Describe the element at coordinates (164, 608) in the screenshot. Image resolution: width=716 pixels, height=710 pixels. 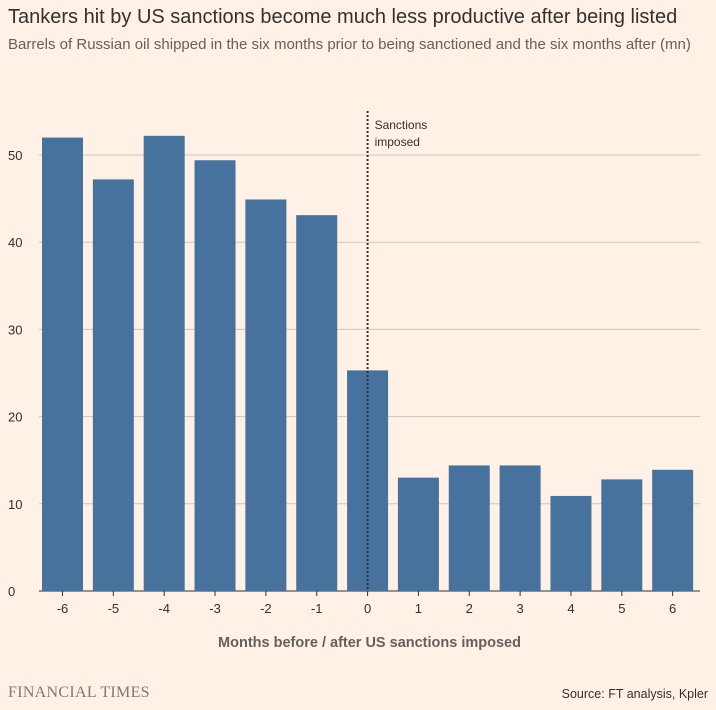
I see `x-tick-label: -4` at that location.